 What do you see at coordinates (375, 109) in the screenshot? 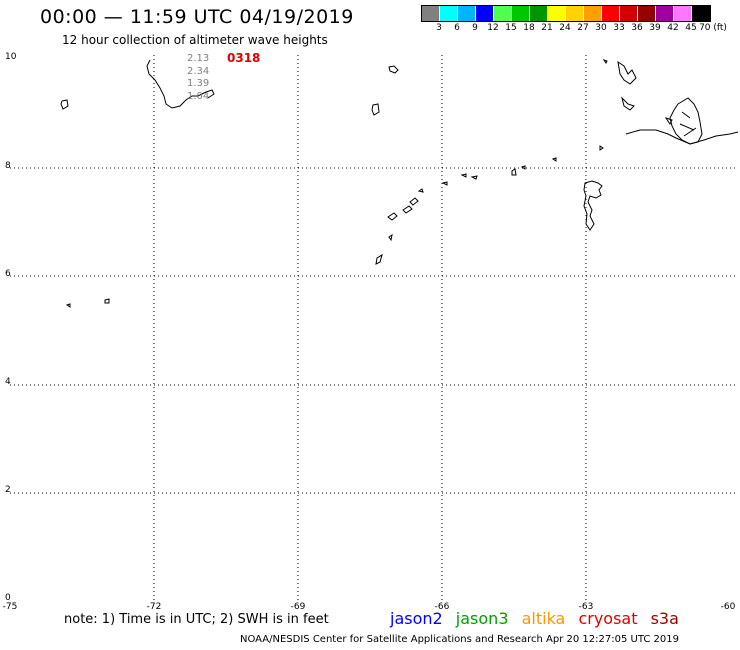
I see `coastline-island-c` at bounding box center [375, 109].